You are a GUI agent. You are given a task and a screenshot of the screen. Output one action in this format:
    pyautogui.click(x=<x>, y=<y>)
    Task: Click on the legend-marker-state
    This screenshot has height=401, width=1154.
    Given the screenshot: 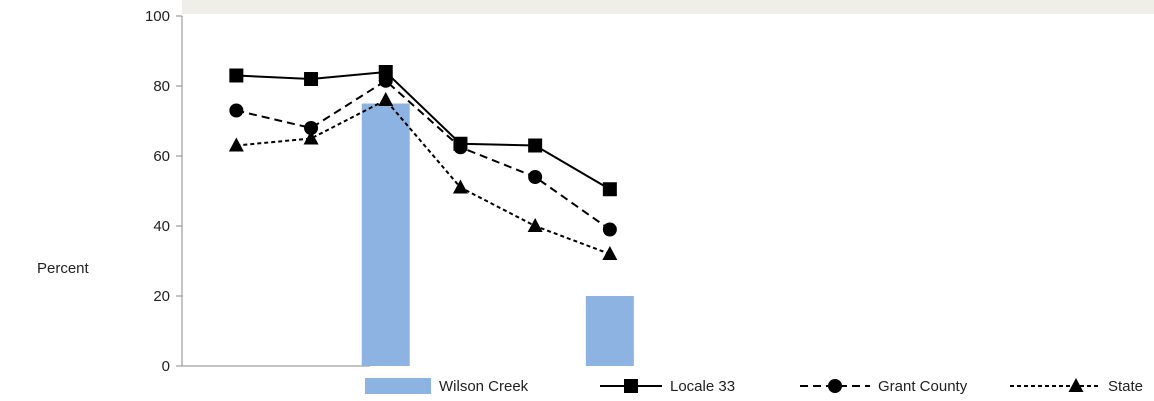 What is the action you would take?
    pyautogui.click(x=1076, y=385)
    